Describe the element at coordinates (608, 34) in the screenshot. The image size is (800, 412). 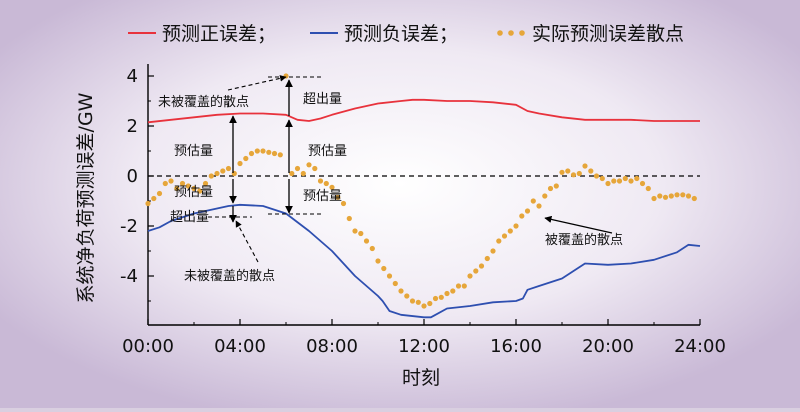
I see `legend-label-scatter: 实际预测误差散点` at that location.